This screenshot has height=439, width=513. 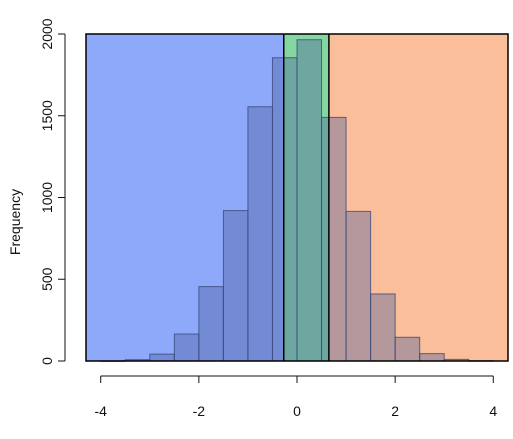 What do you see at coordinates (47, 279) in the screenshot?
I see `y-tick-label: 500` at bounding box center [47, 279].